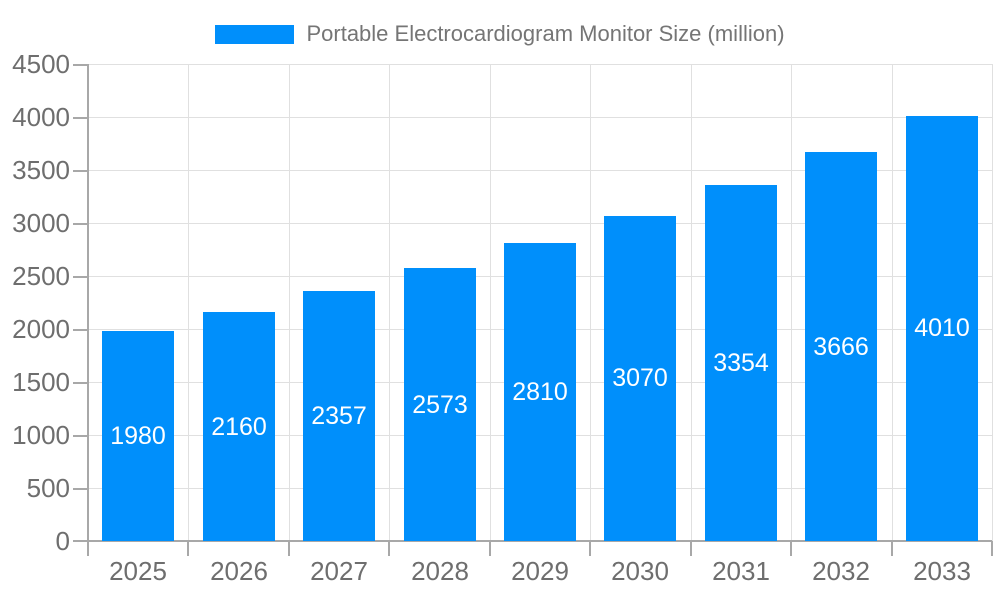  Describe the element at coordinates (640, 571) in the screenshot. I see `x-tick-label: 2030` at that location.